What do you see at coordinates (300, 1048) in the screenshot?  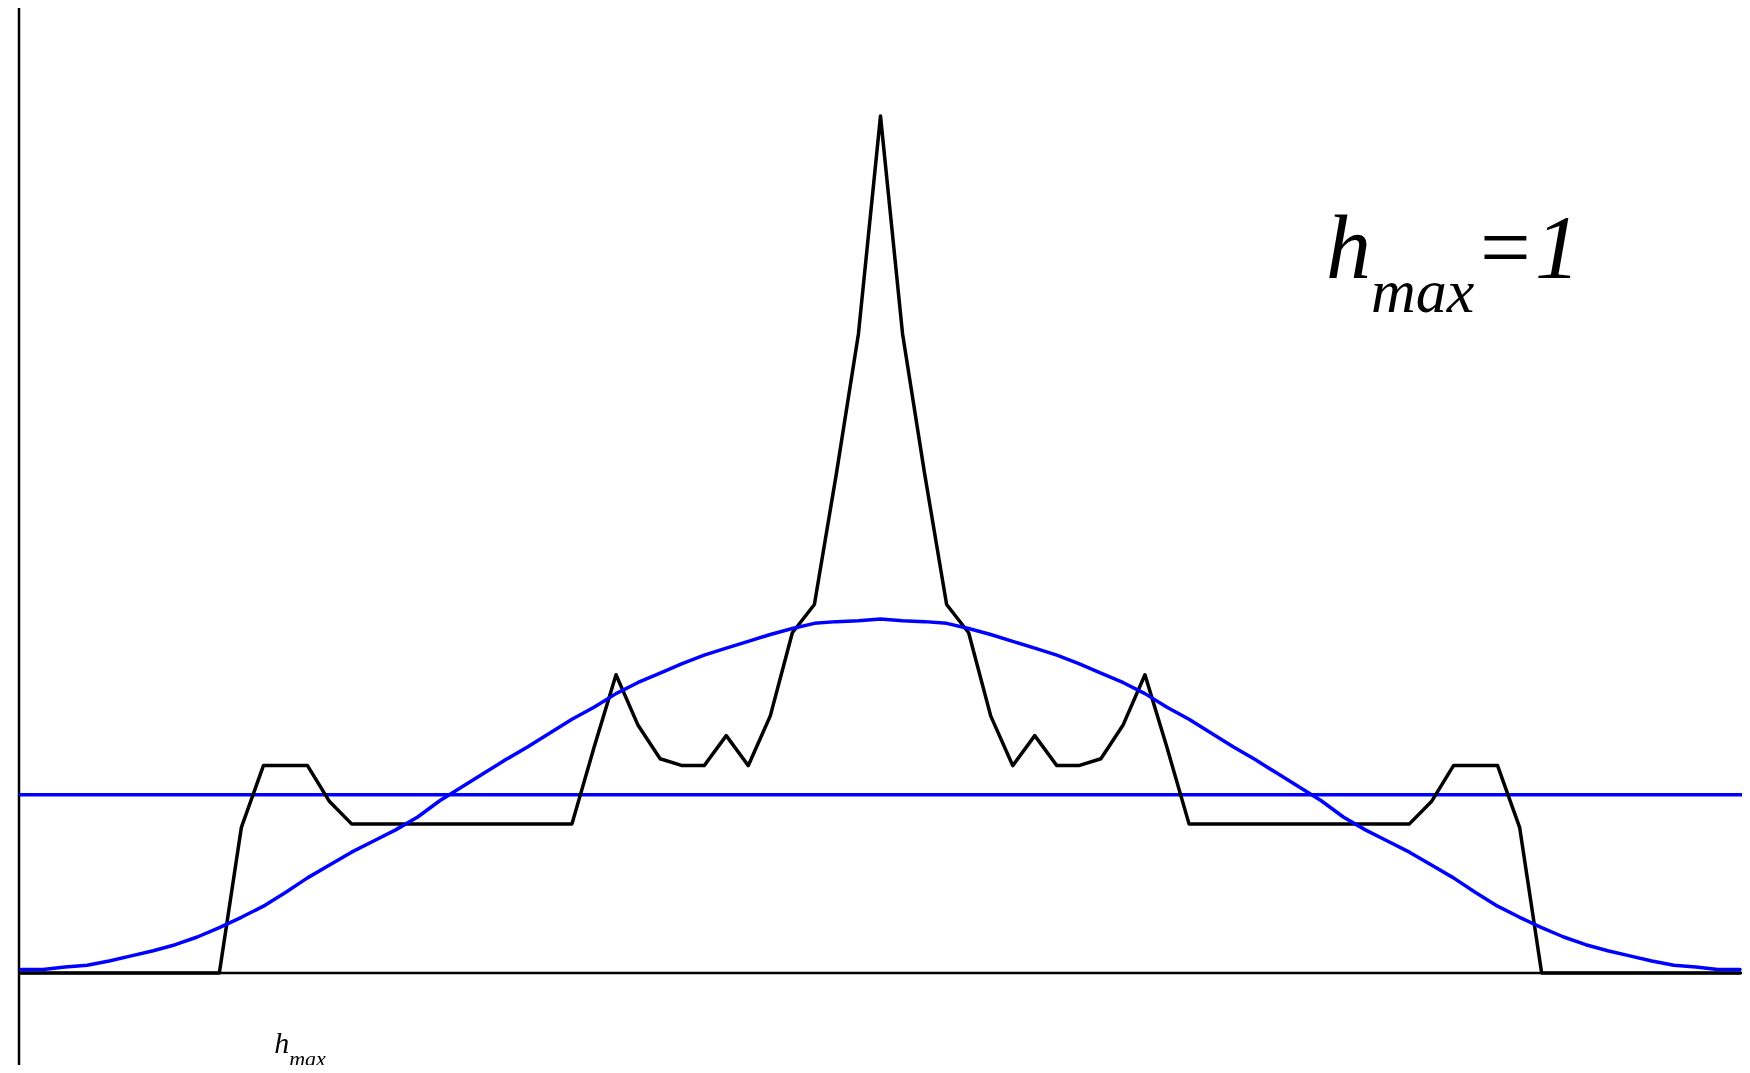 I see `text: h$_{max}$` at bounding box center [300, 1048].